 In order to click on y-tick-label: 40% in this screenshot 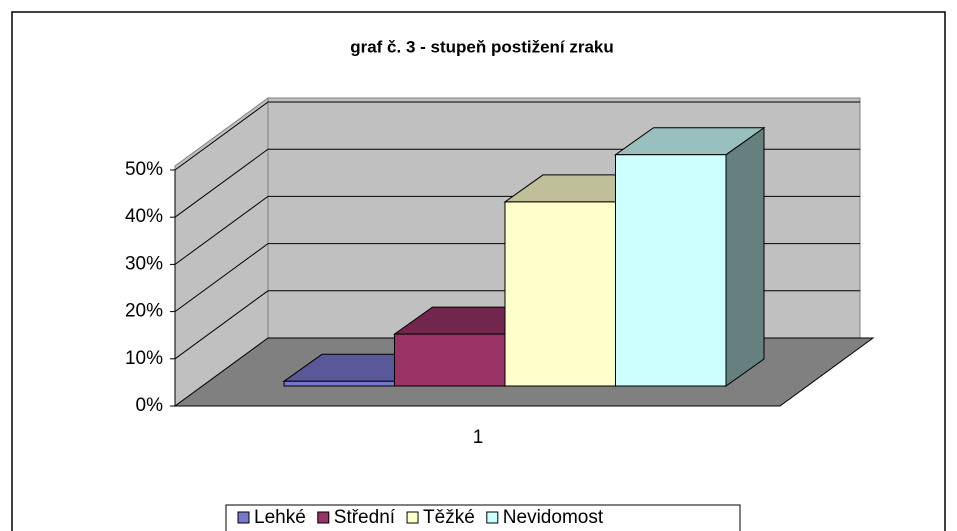, I will do `click(144, 216)`.